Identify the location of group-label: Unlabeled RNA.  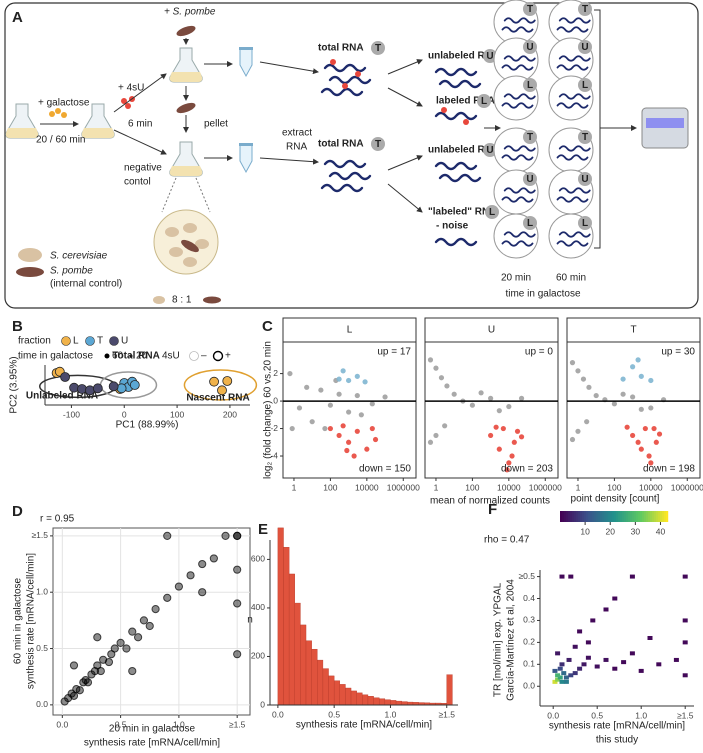
(62, 396).